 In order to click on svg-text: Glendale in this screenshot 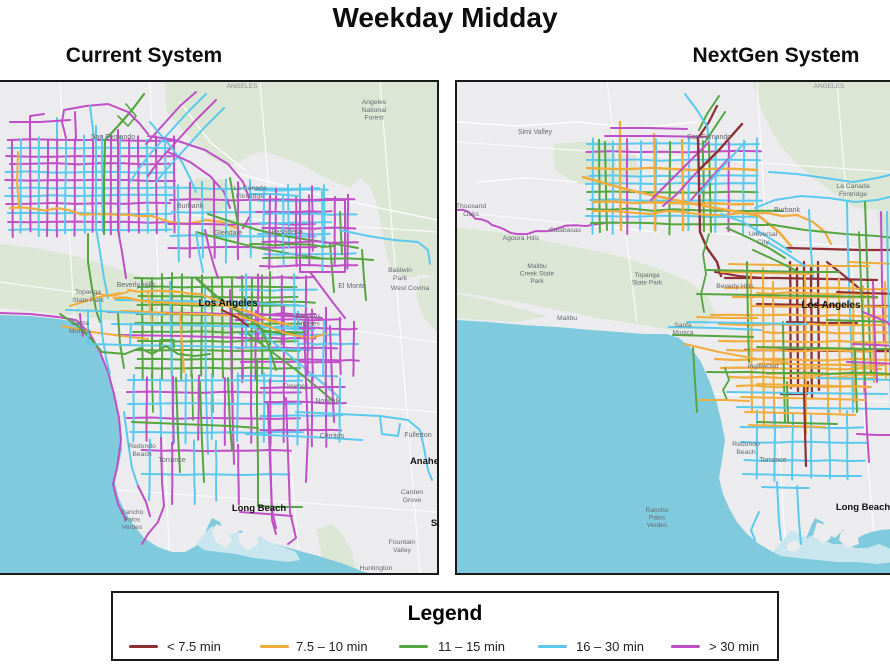, I will do `click(228, 233)`.